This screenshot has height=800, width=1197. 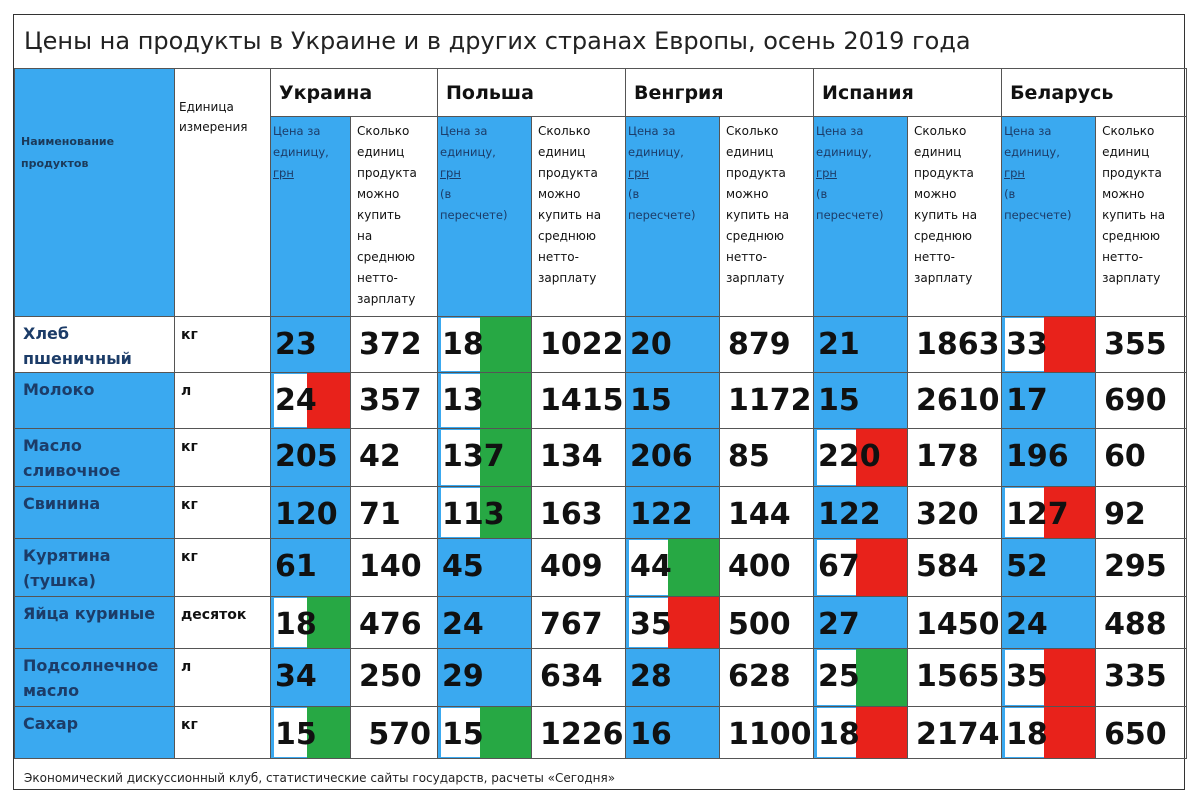 I want to click on price-value: 67, so click(x=839, y=566).